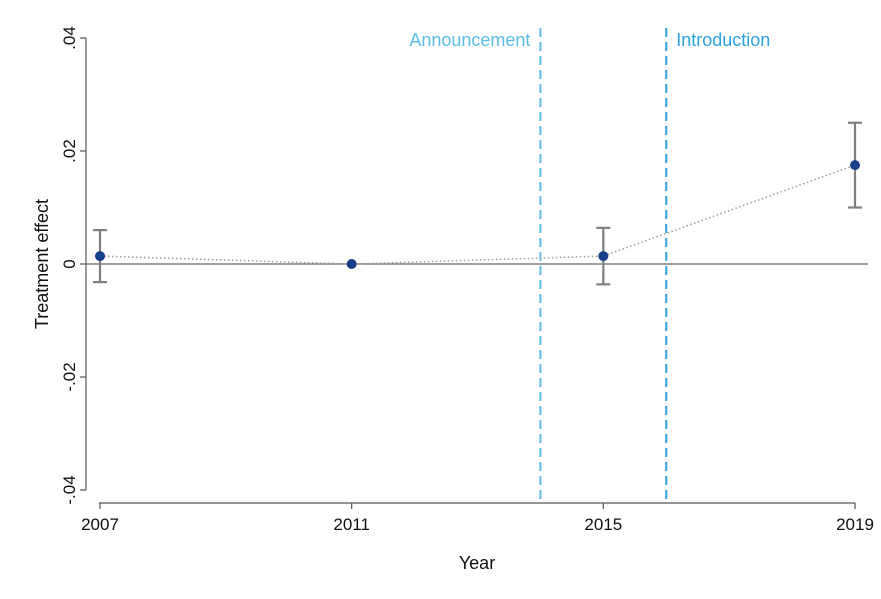 This screenshot has width=881, height=599. What do you see at coordinates (477, 563) in the screenshot?
I see `x-axis-title: Year` at bounding box center [477, 563].